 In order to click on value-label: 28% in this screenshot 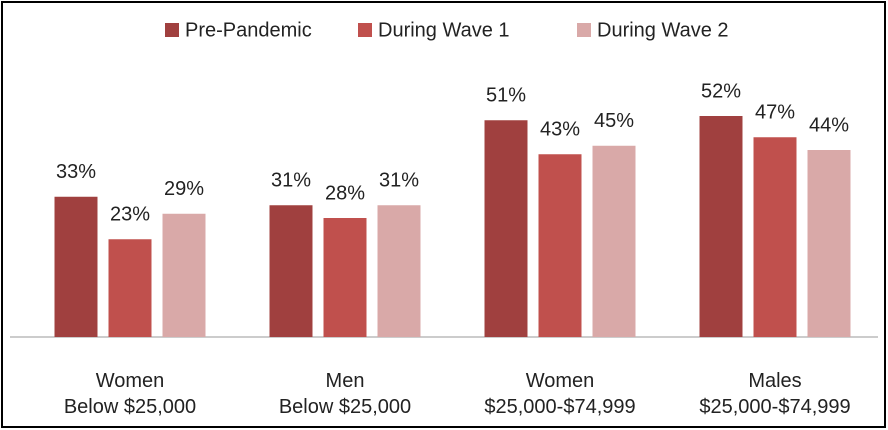, I will do `click(345, 193)`.